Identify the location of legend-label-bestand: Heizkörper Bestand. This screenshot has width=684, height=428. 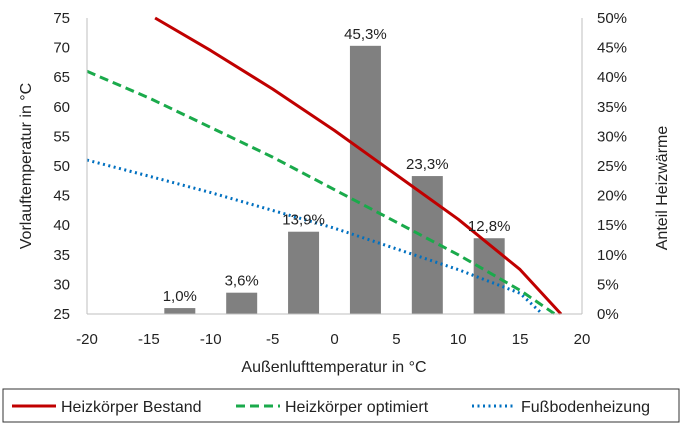
(131, 407).